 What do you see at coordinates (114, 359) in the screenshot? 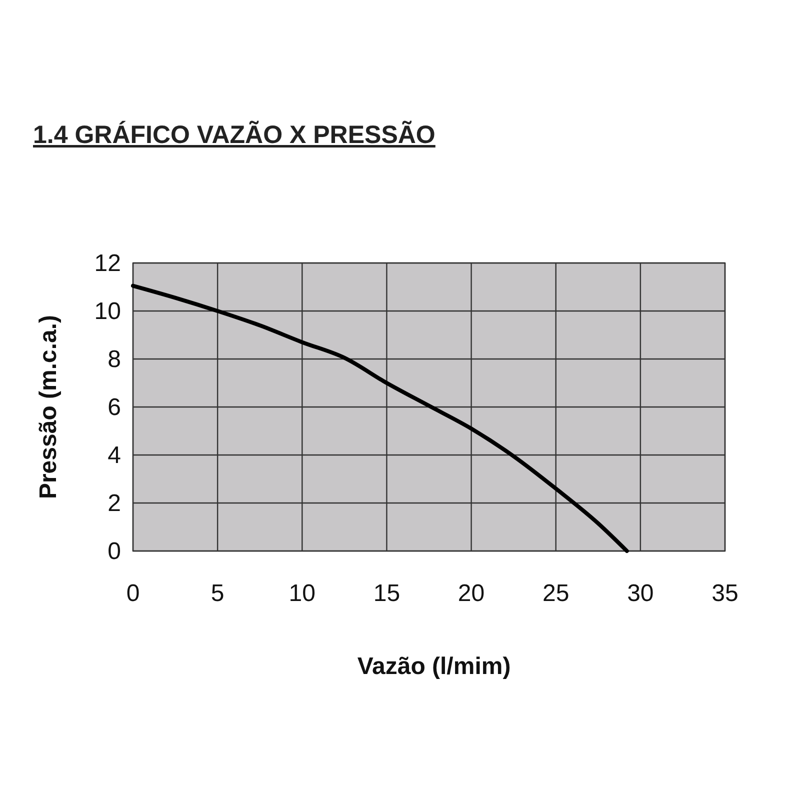
I see `y-tick-label: 8` at bounding box center [114, 359].